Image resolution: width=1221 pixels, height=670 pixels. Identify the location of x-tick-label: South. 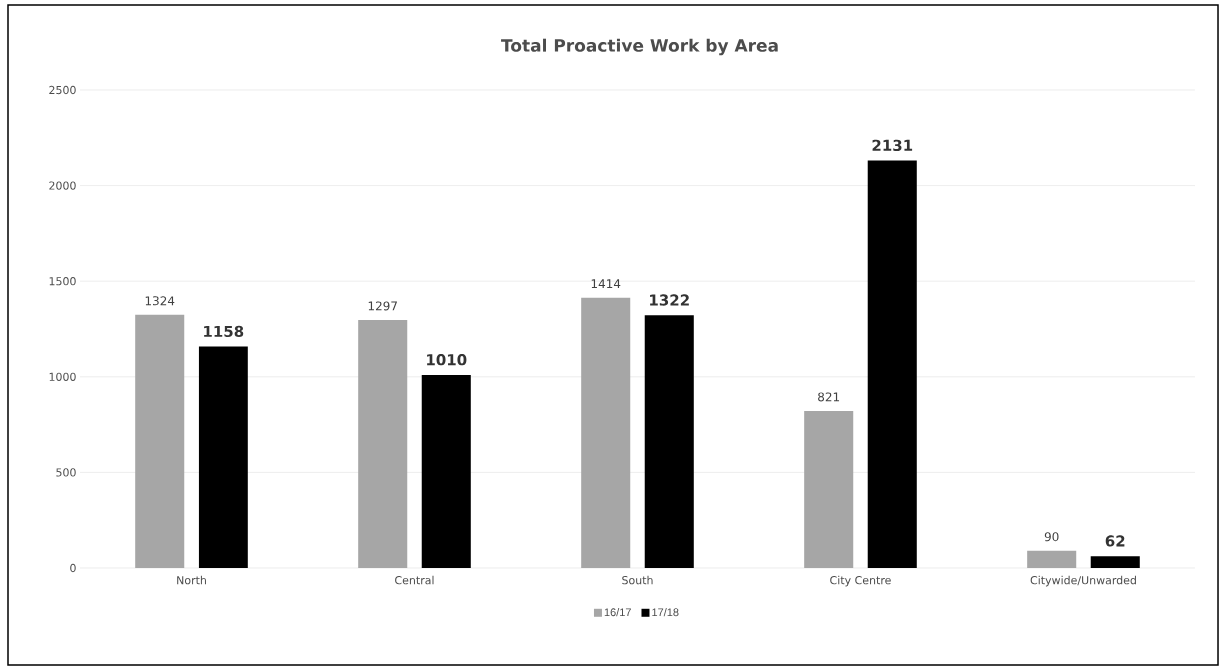
(637, 580).